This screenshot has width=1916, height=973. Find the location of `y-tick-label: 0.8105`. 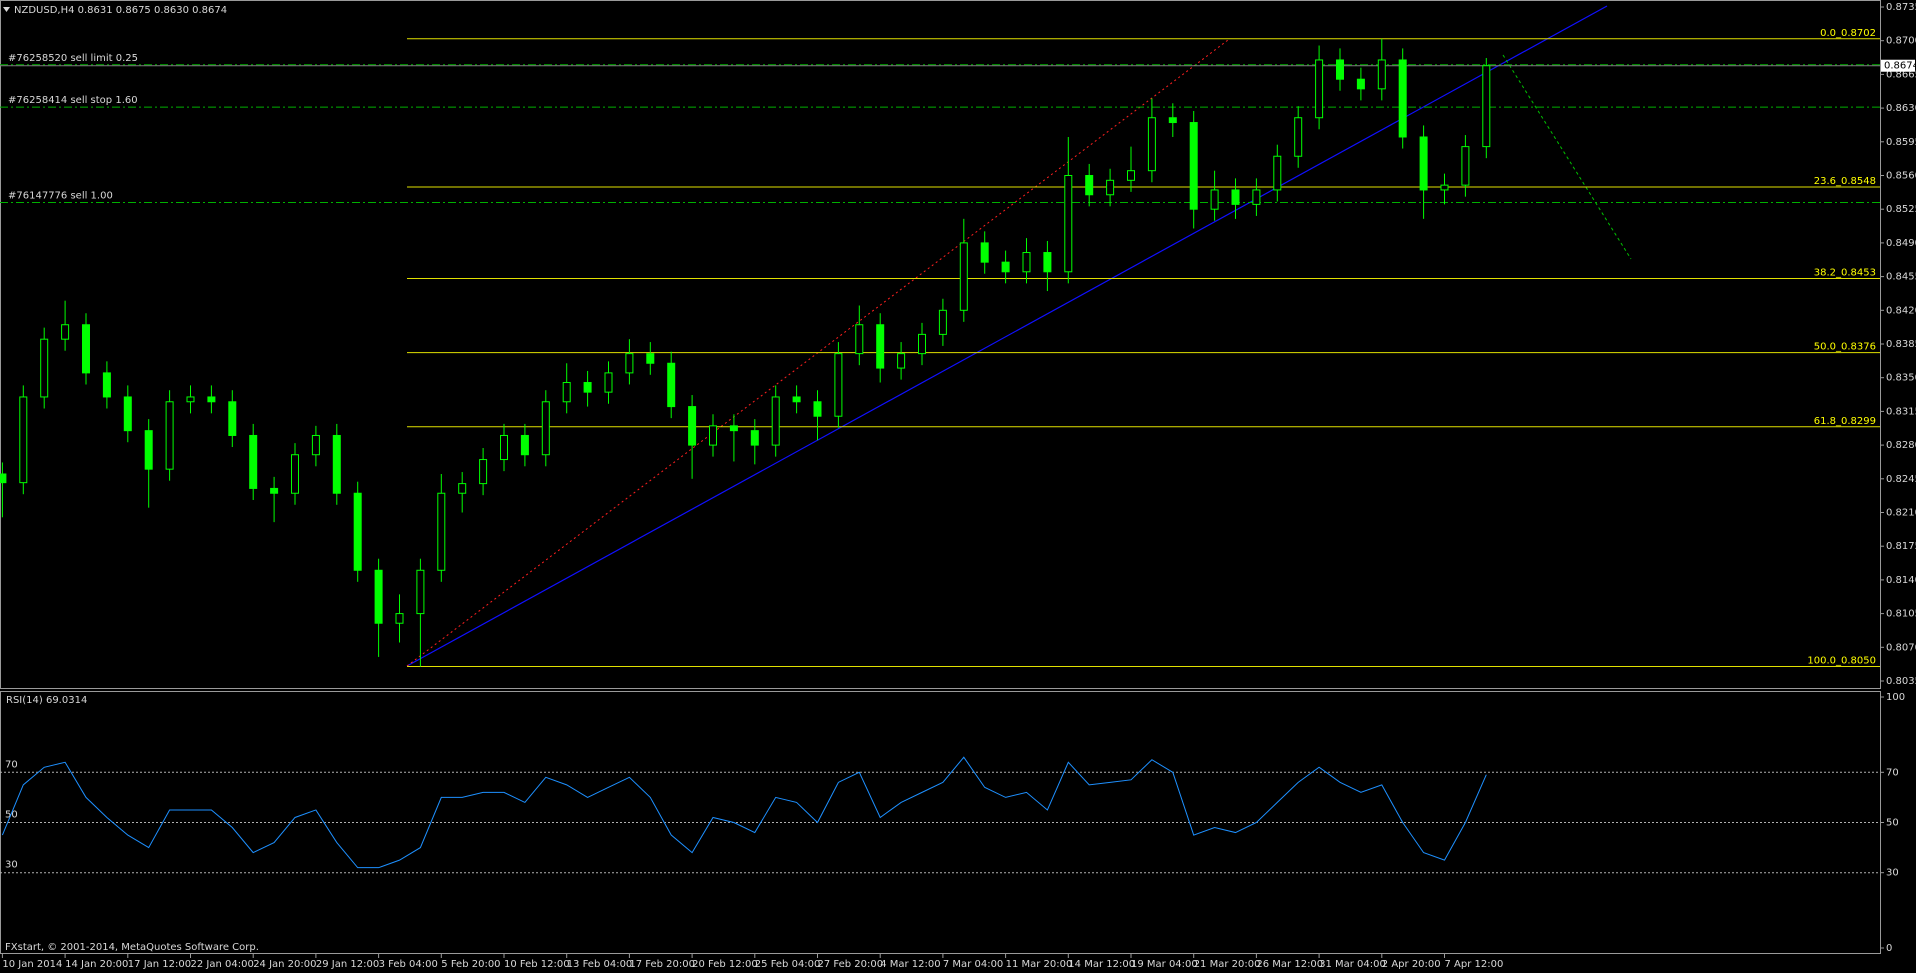

y-tick-label: 0.8105 is located at coordinates (1901, 614).